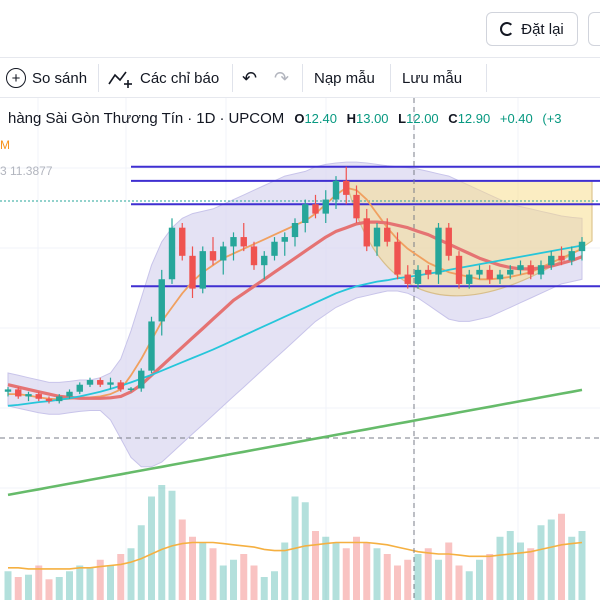  What do you see at coordinates (163, 78) in the screenshot?
I see `indicators-button: Các chỉ báo` at bounding box center [163, 78].